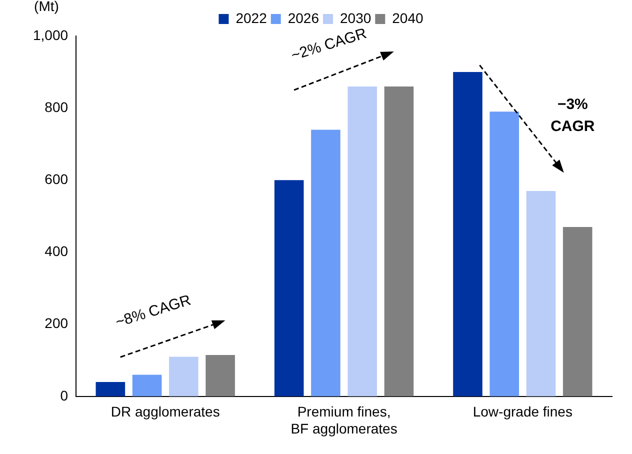 The image size is (632, 454). Describe the element at coordinates (56, 251) in the screenshot. I see `y-tick-label: 400` at that location.